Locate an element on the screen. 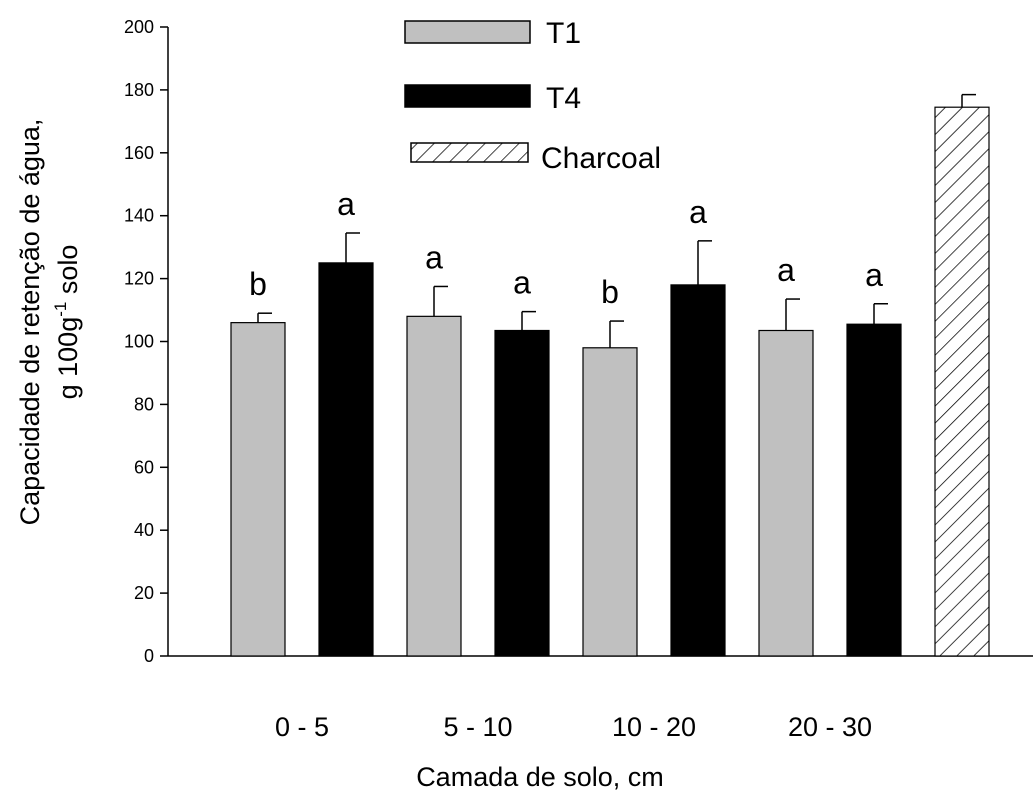  x-category-label: 5 - 10 is located at coordinates (477, 727).